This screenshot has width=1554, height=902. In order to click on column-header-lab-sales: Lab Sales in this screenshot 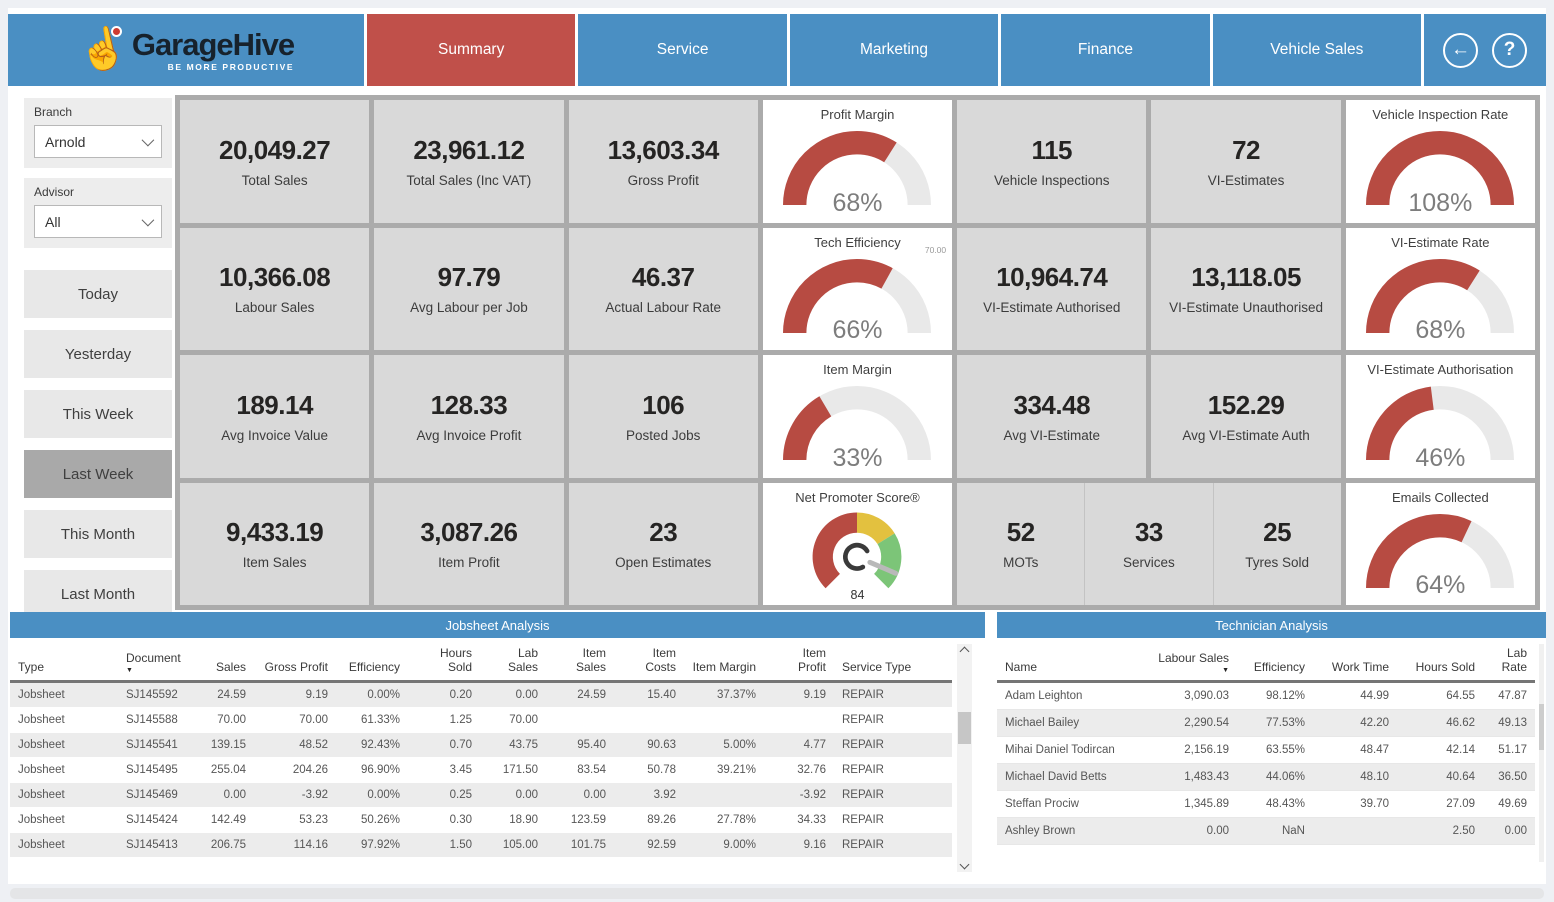, I will do `click(522, 660)`.